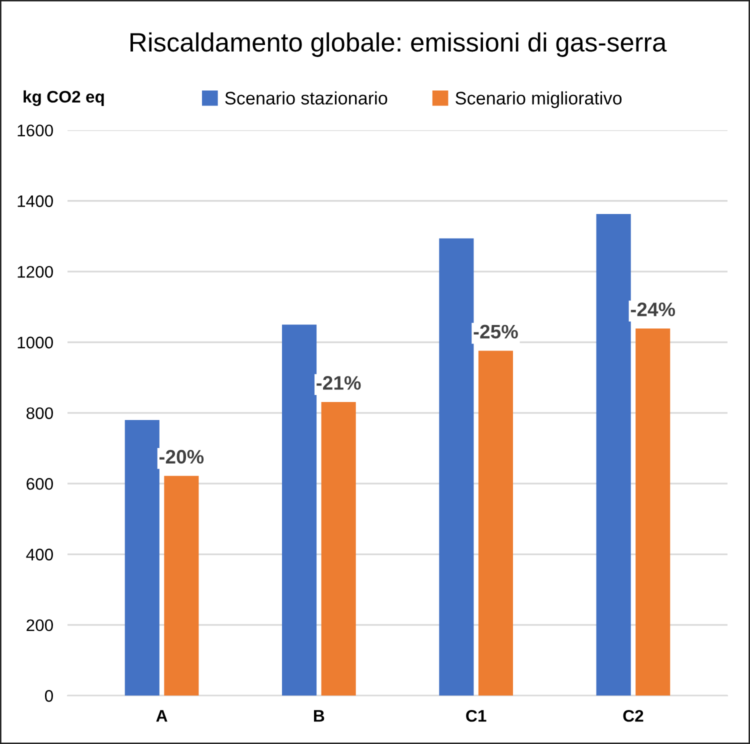  Describe the element at coordinates (181, 457) in the screenshot. I see `annotation: -20%` at that location.